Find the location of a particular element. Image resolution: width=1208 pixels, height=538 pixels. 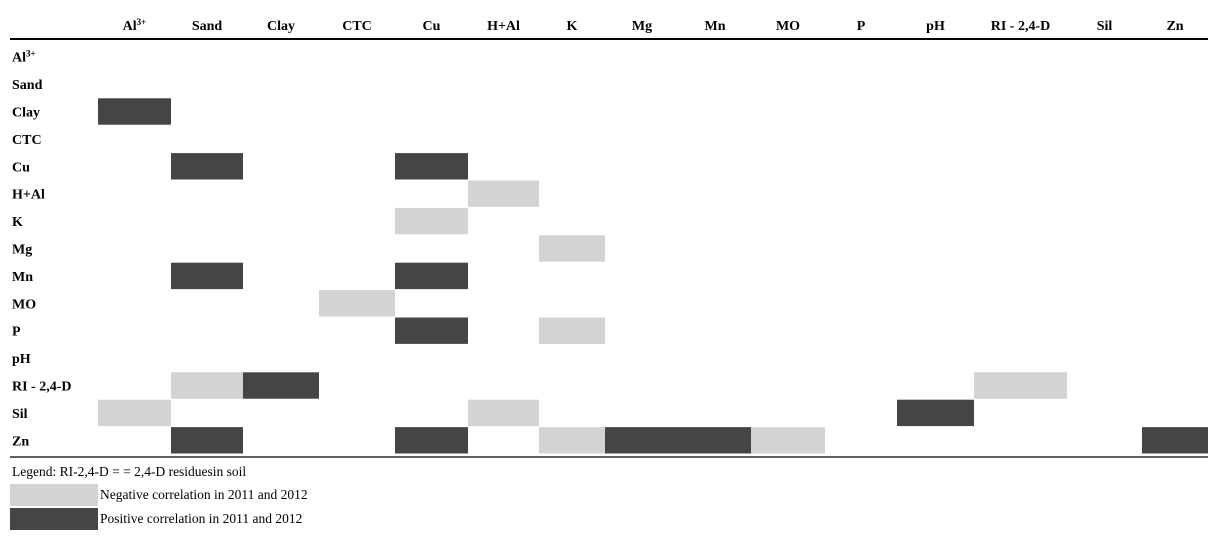

row-label-al3: Al3+ is located at coordinates (24, 57).